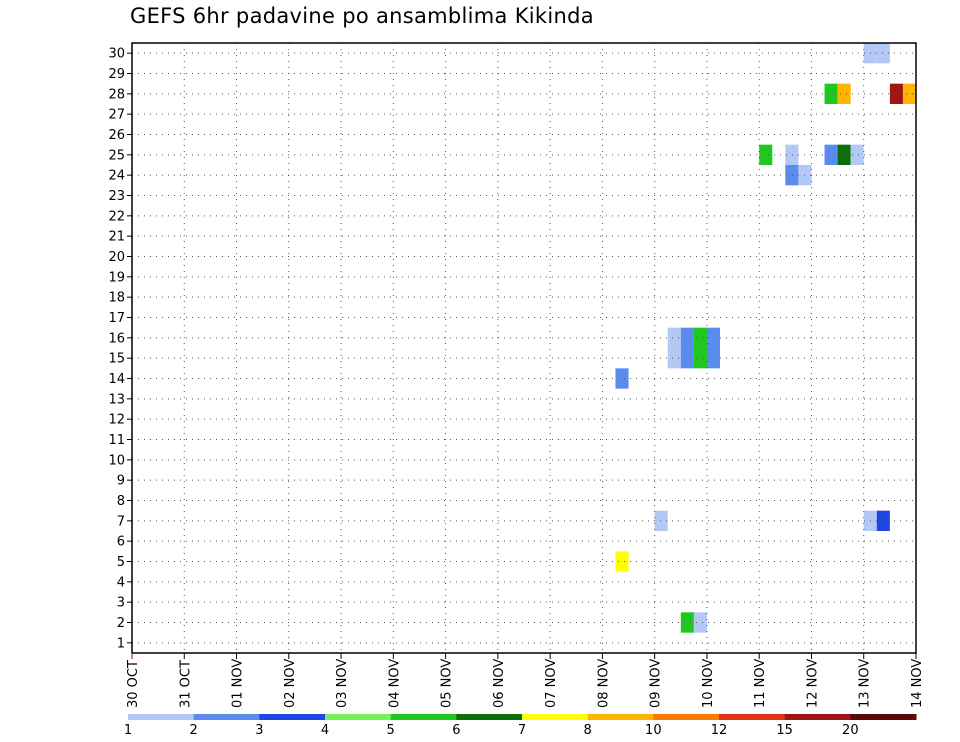 The width and height of the screenshot is (960, 742). I want to click on x-tick-label: 13 NOV, so click(865, 683).